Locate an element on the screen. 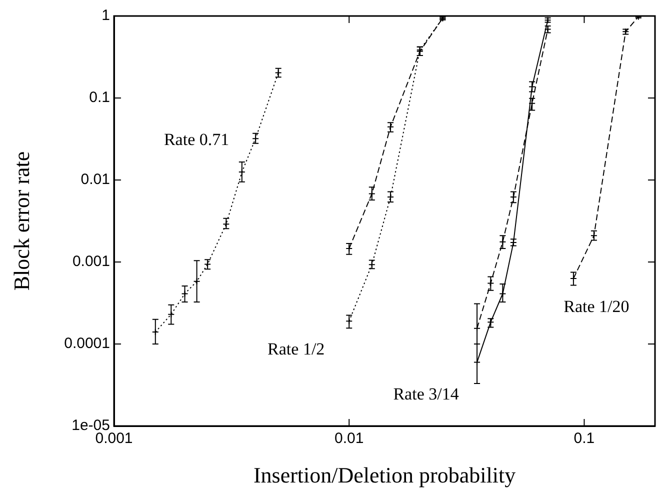 The image size is (663, 494). x-tick-label: 0.1 is located at coordinates (584, 439).